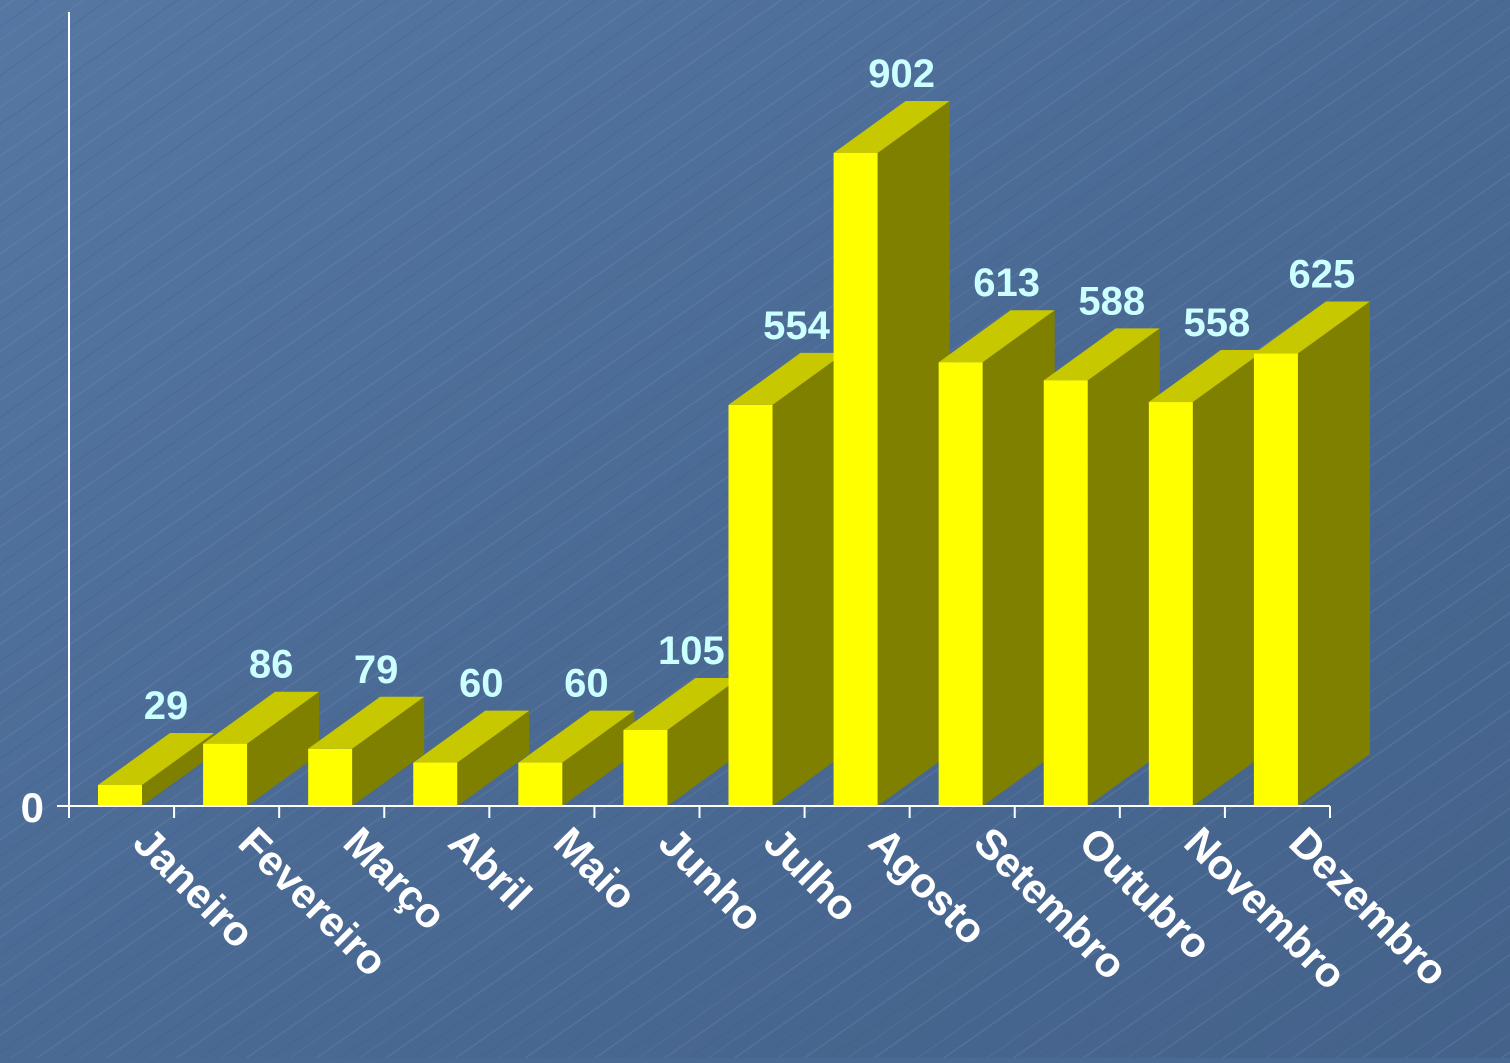 The width and height of the screenshot is (1510, 1063). Describe the element at coordinates (796, 326) in the screenshot. I see `data-label: 554` at that location.